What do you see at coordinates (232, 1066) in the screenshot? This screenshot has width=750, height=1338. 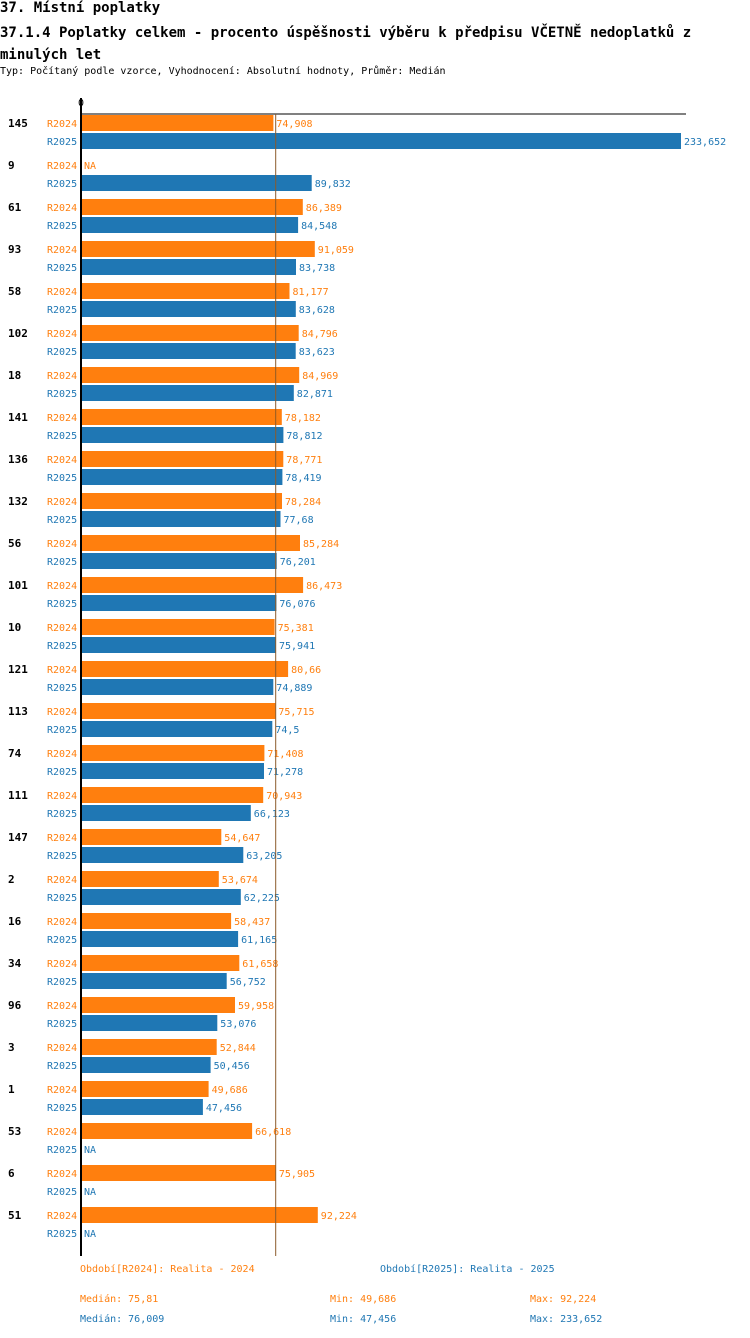 I see `data-label: 50,456` at bounding box center [232, 1066].